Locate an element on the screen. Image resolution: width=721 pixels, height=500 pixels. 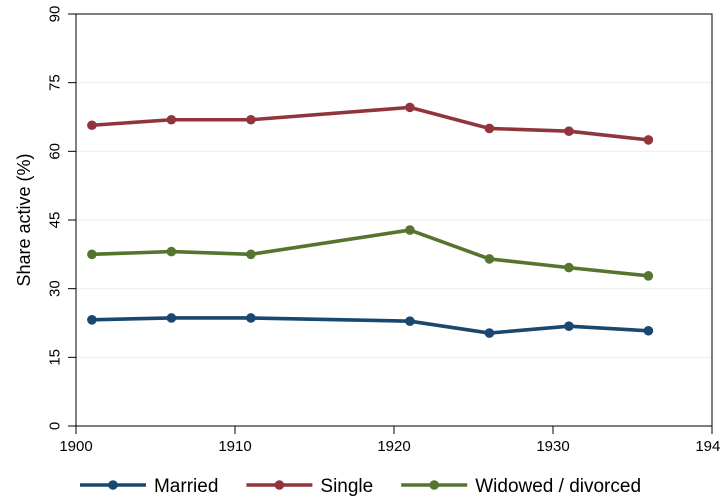
legend-marker-widowed-divorced is located at coordinates (434, 485).